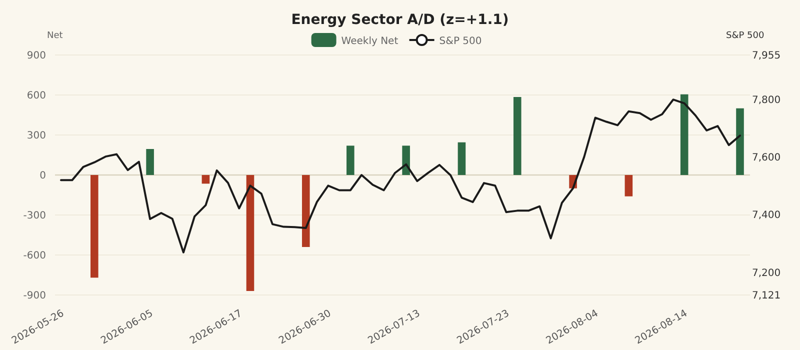 Image resolution: width=800 pixels, height=350 pixels. I want to click on y2-tick-label: 7,600, so click(766, 158).